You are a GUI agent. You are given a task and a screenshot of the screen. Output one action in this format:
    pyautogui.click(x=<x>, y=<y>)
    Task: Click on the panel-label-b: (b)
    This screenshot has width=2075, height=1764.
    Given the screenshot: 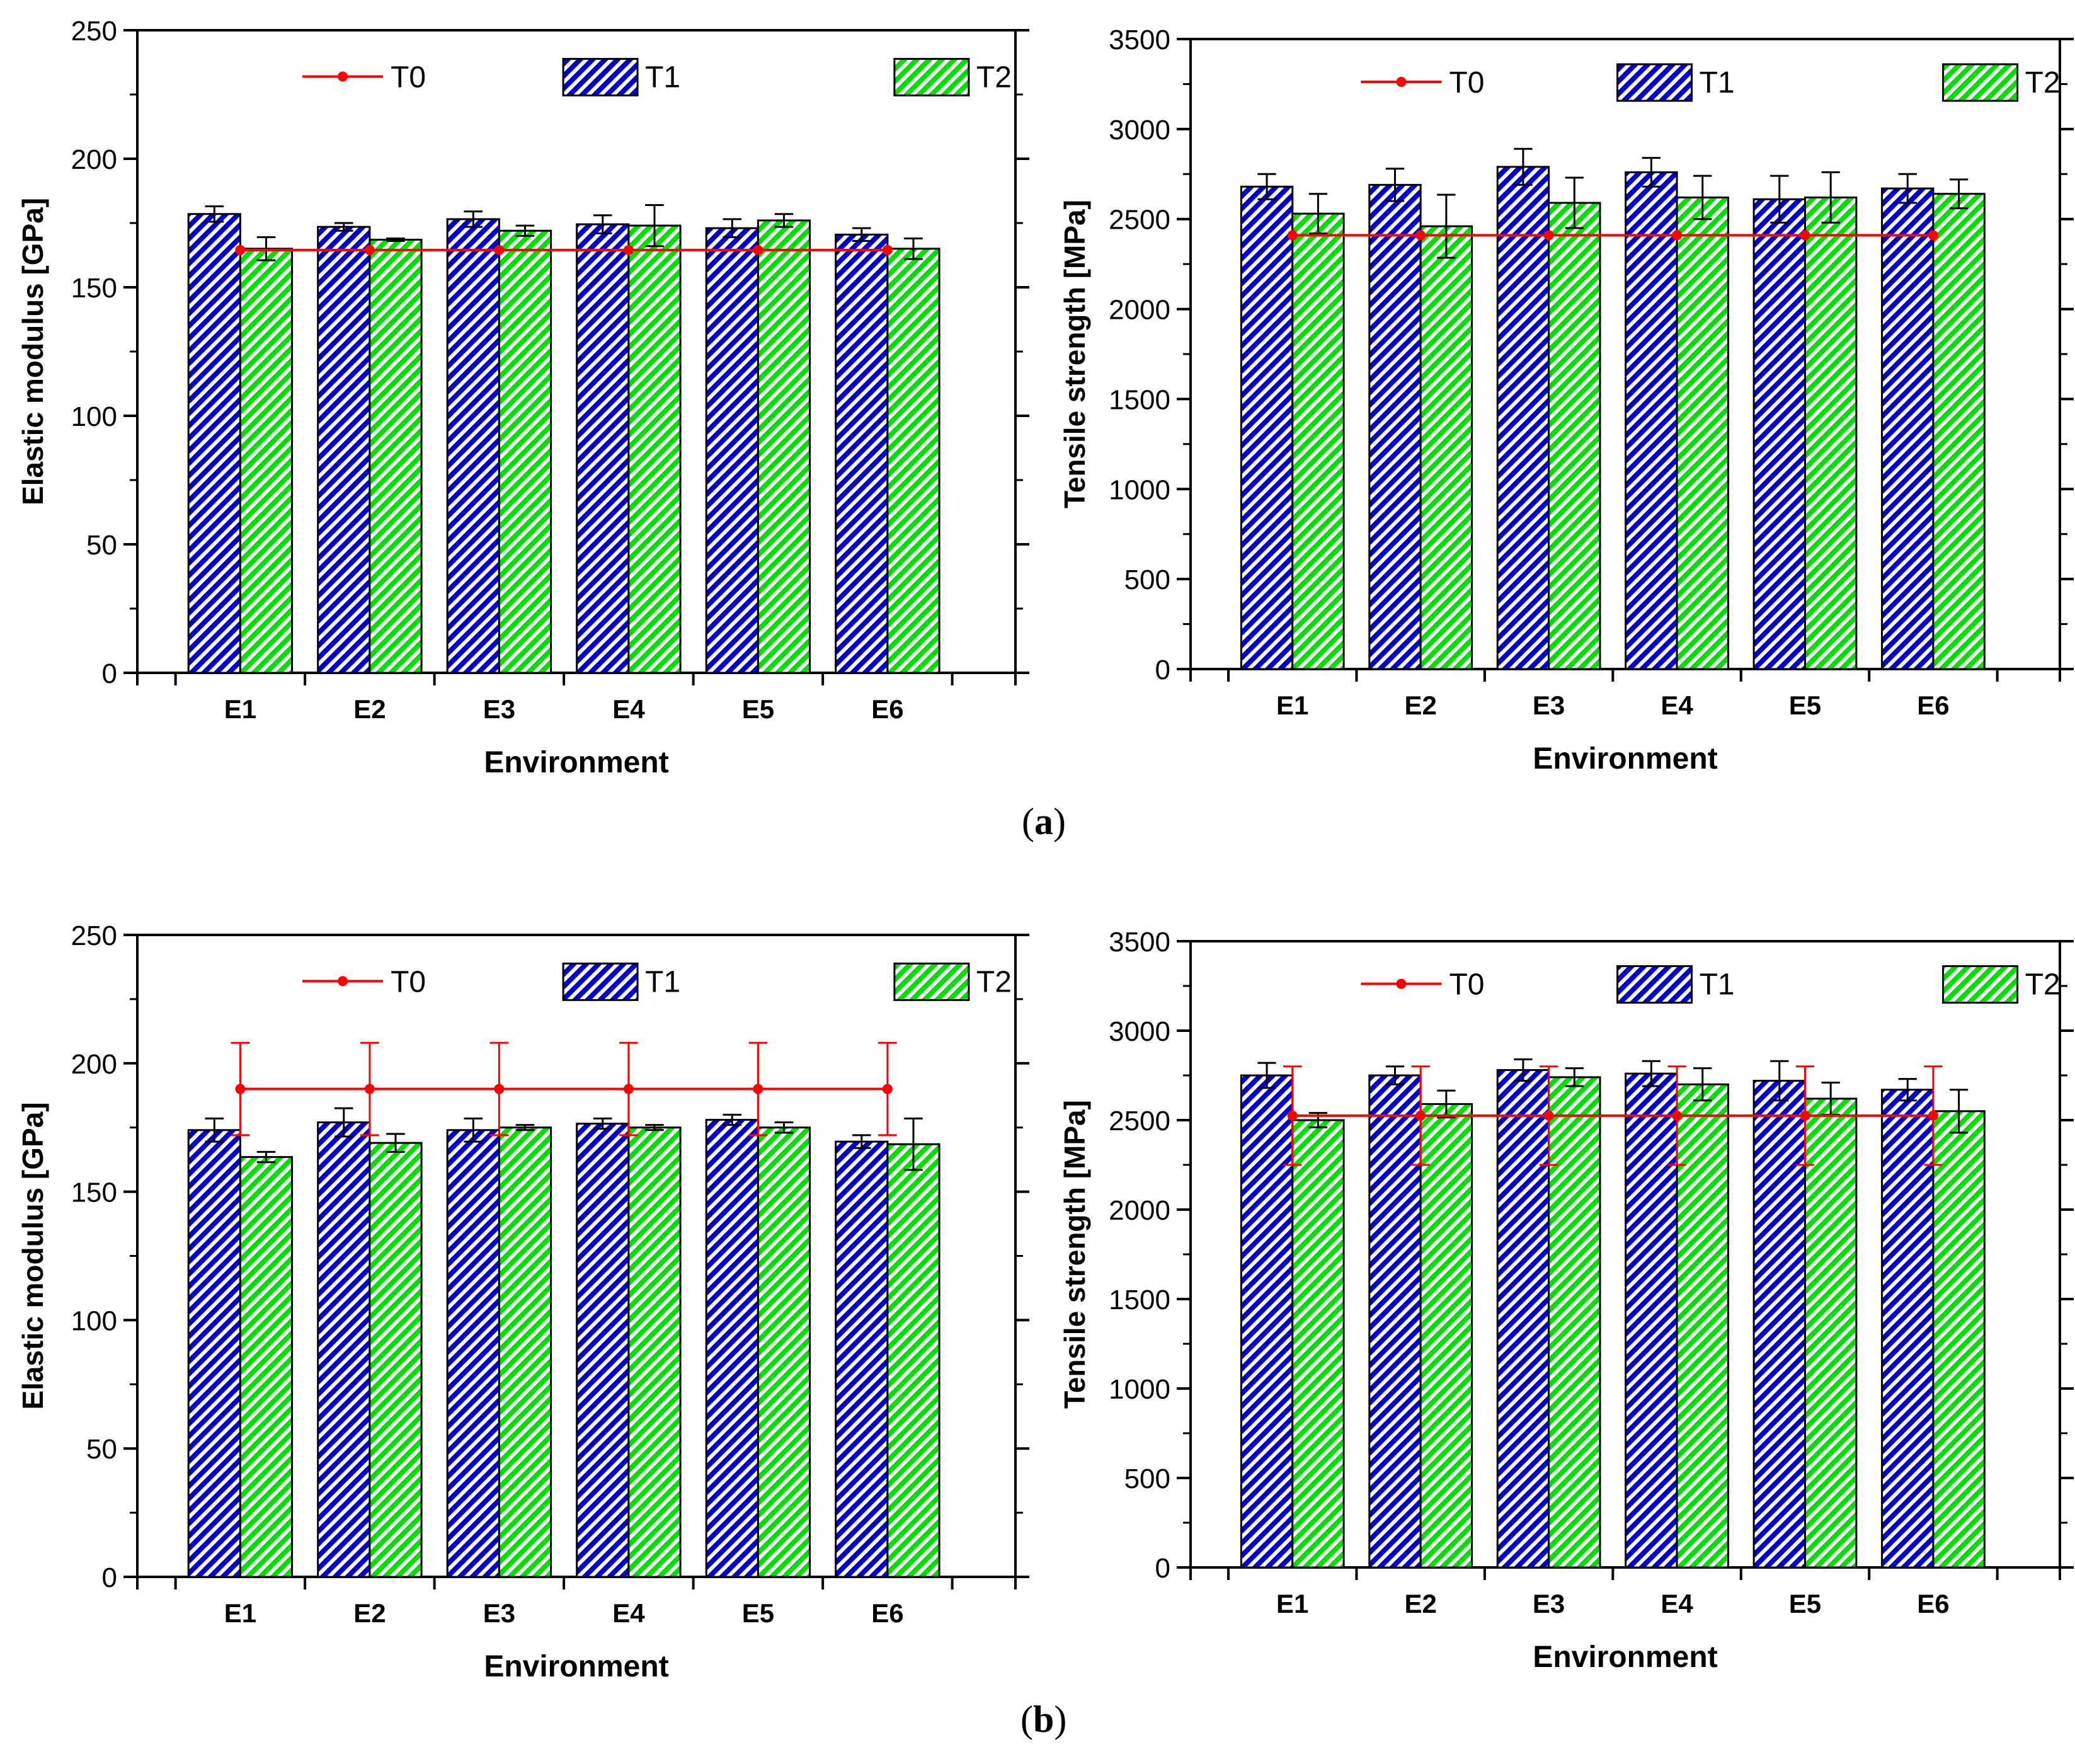 What is the action you would take?
    pyautogui.click(x=1043, y=1719)
    